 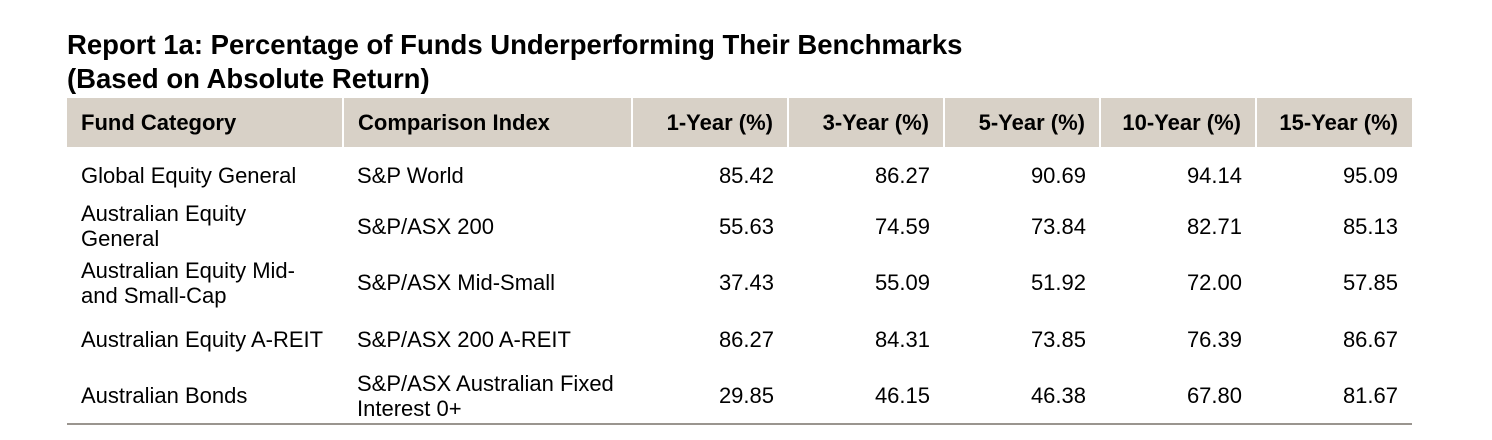 I want to click on cell-1-year: 86.27, so click(x=746, y=339).